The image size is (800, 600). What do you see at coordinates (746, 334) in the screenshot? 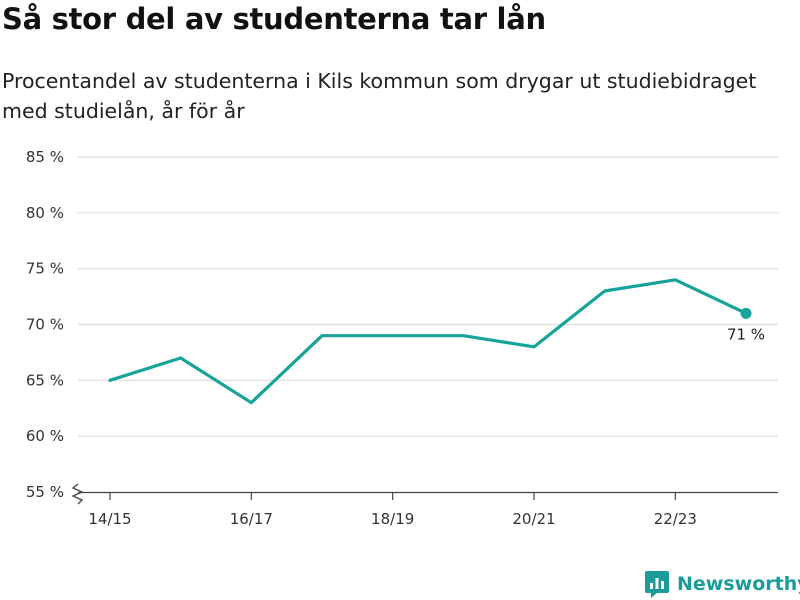
I see `end-value-label: 71 %` at bounding box center [746, 334].